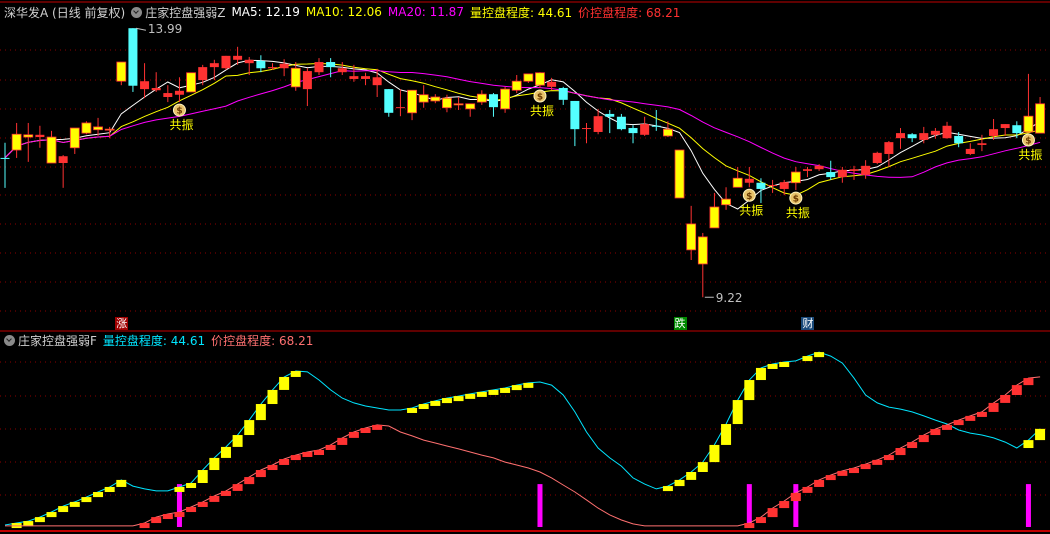  What do you see at coordinates (343, 12) in the screenshot?
I see `ma10-value: MA10: 12.06` at bounding box center [343, 12].